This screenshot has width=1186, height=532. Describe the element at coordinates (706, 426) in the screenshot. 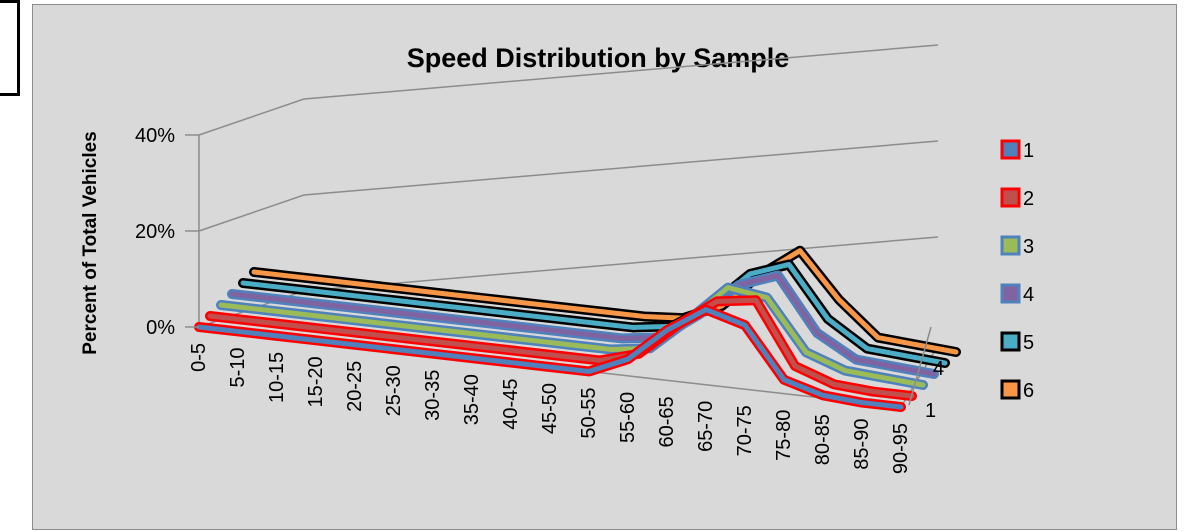

I see `x-tick-label: 65-70` at that location.